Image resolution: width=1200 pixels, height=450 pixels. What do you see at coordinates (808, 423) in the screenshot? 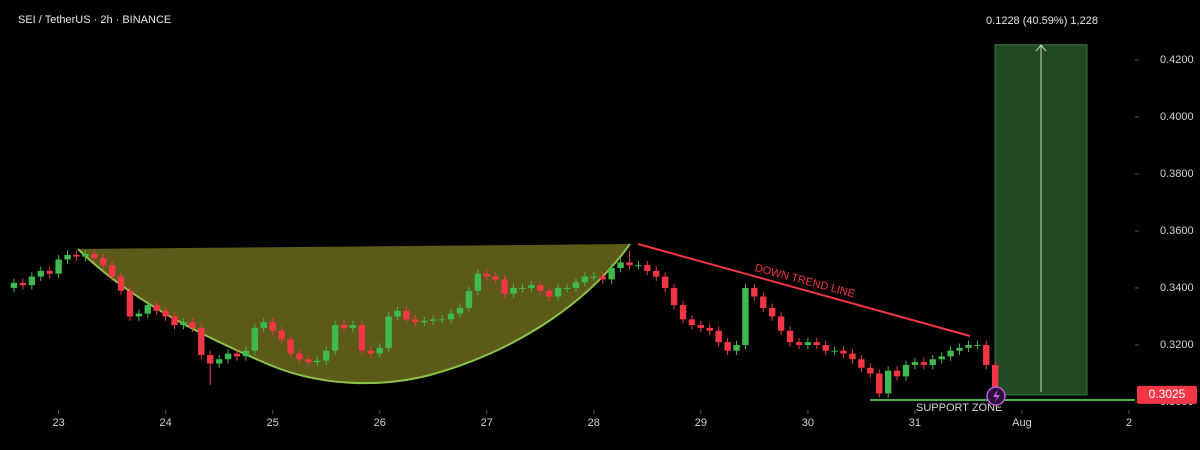
I see `x-tick-label: 30` at bounding box center [808, 423].